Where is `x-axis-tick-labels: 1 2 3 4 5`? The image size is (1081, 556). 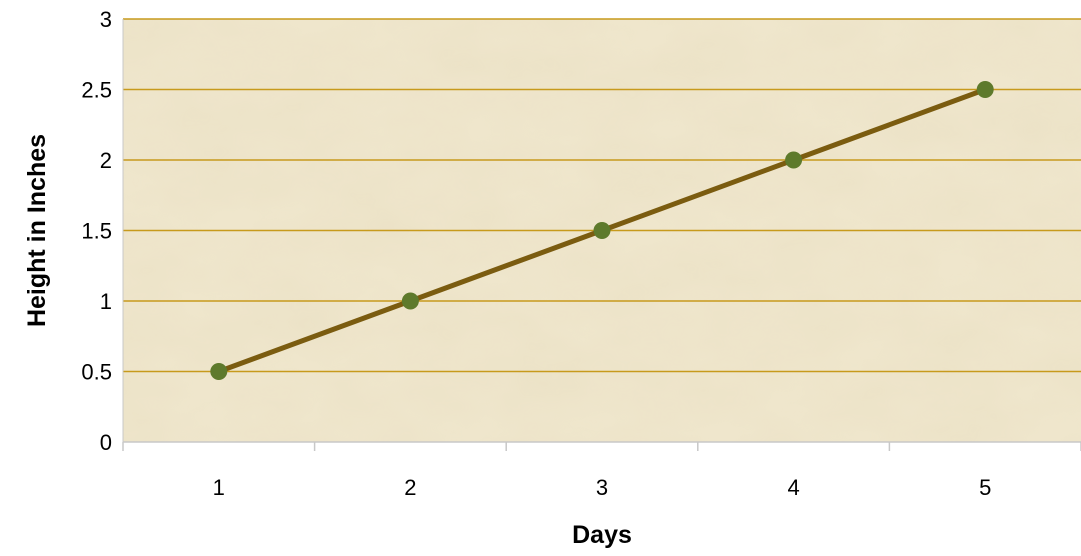
x-axis-tick-labels: 1 2 3 4 5 is located at coordinates (602, 487).